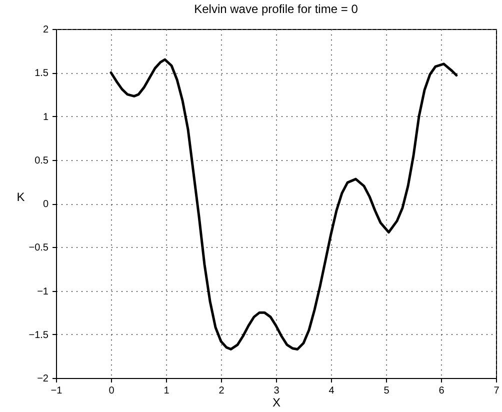 The image size is (502, 412). Describe the element at coordinates (276, 403) in the screenshot. I see `x-axis-title: X` at that location.